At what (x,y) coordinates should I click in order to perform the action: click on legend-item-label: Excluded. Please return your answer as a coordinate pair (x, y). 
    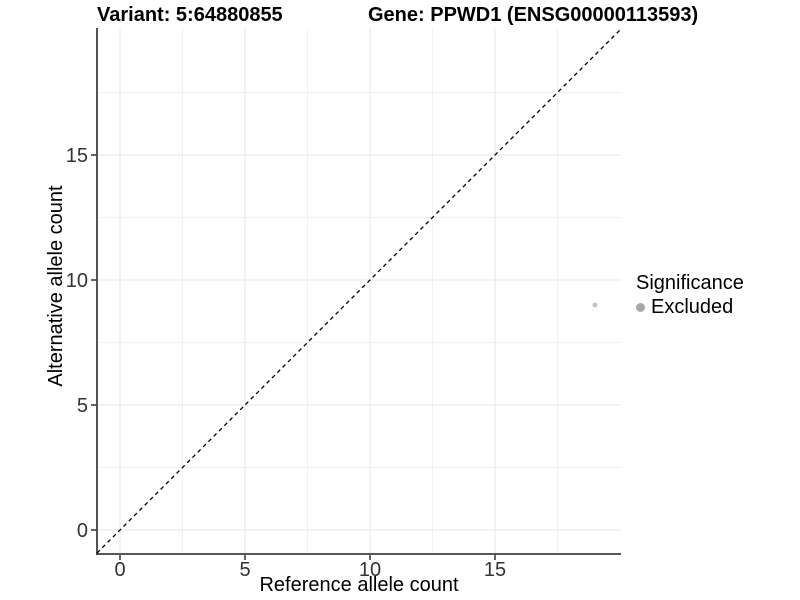
    Looking at the image, I should click on (692, 307).